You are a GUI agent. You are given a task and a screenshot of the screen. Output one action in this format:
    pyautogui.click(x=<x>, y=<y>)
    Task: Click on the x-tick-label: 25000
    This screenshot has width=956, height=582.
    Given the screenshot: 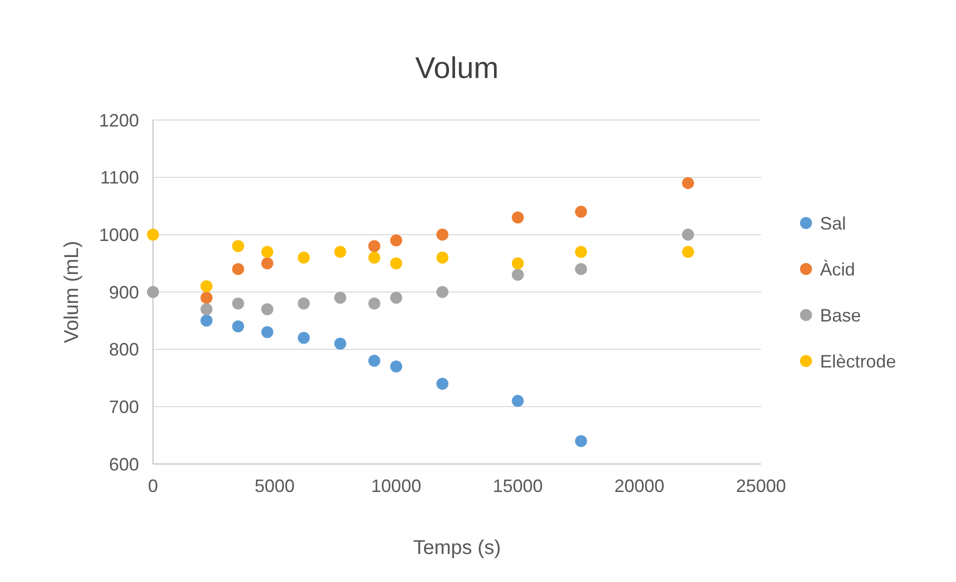 What is the action you would take?
    pyautogui.click(x=761, y=486)
    